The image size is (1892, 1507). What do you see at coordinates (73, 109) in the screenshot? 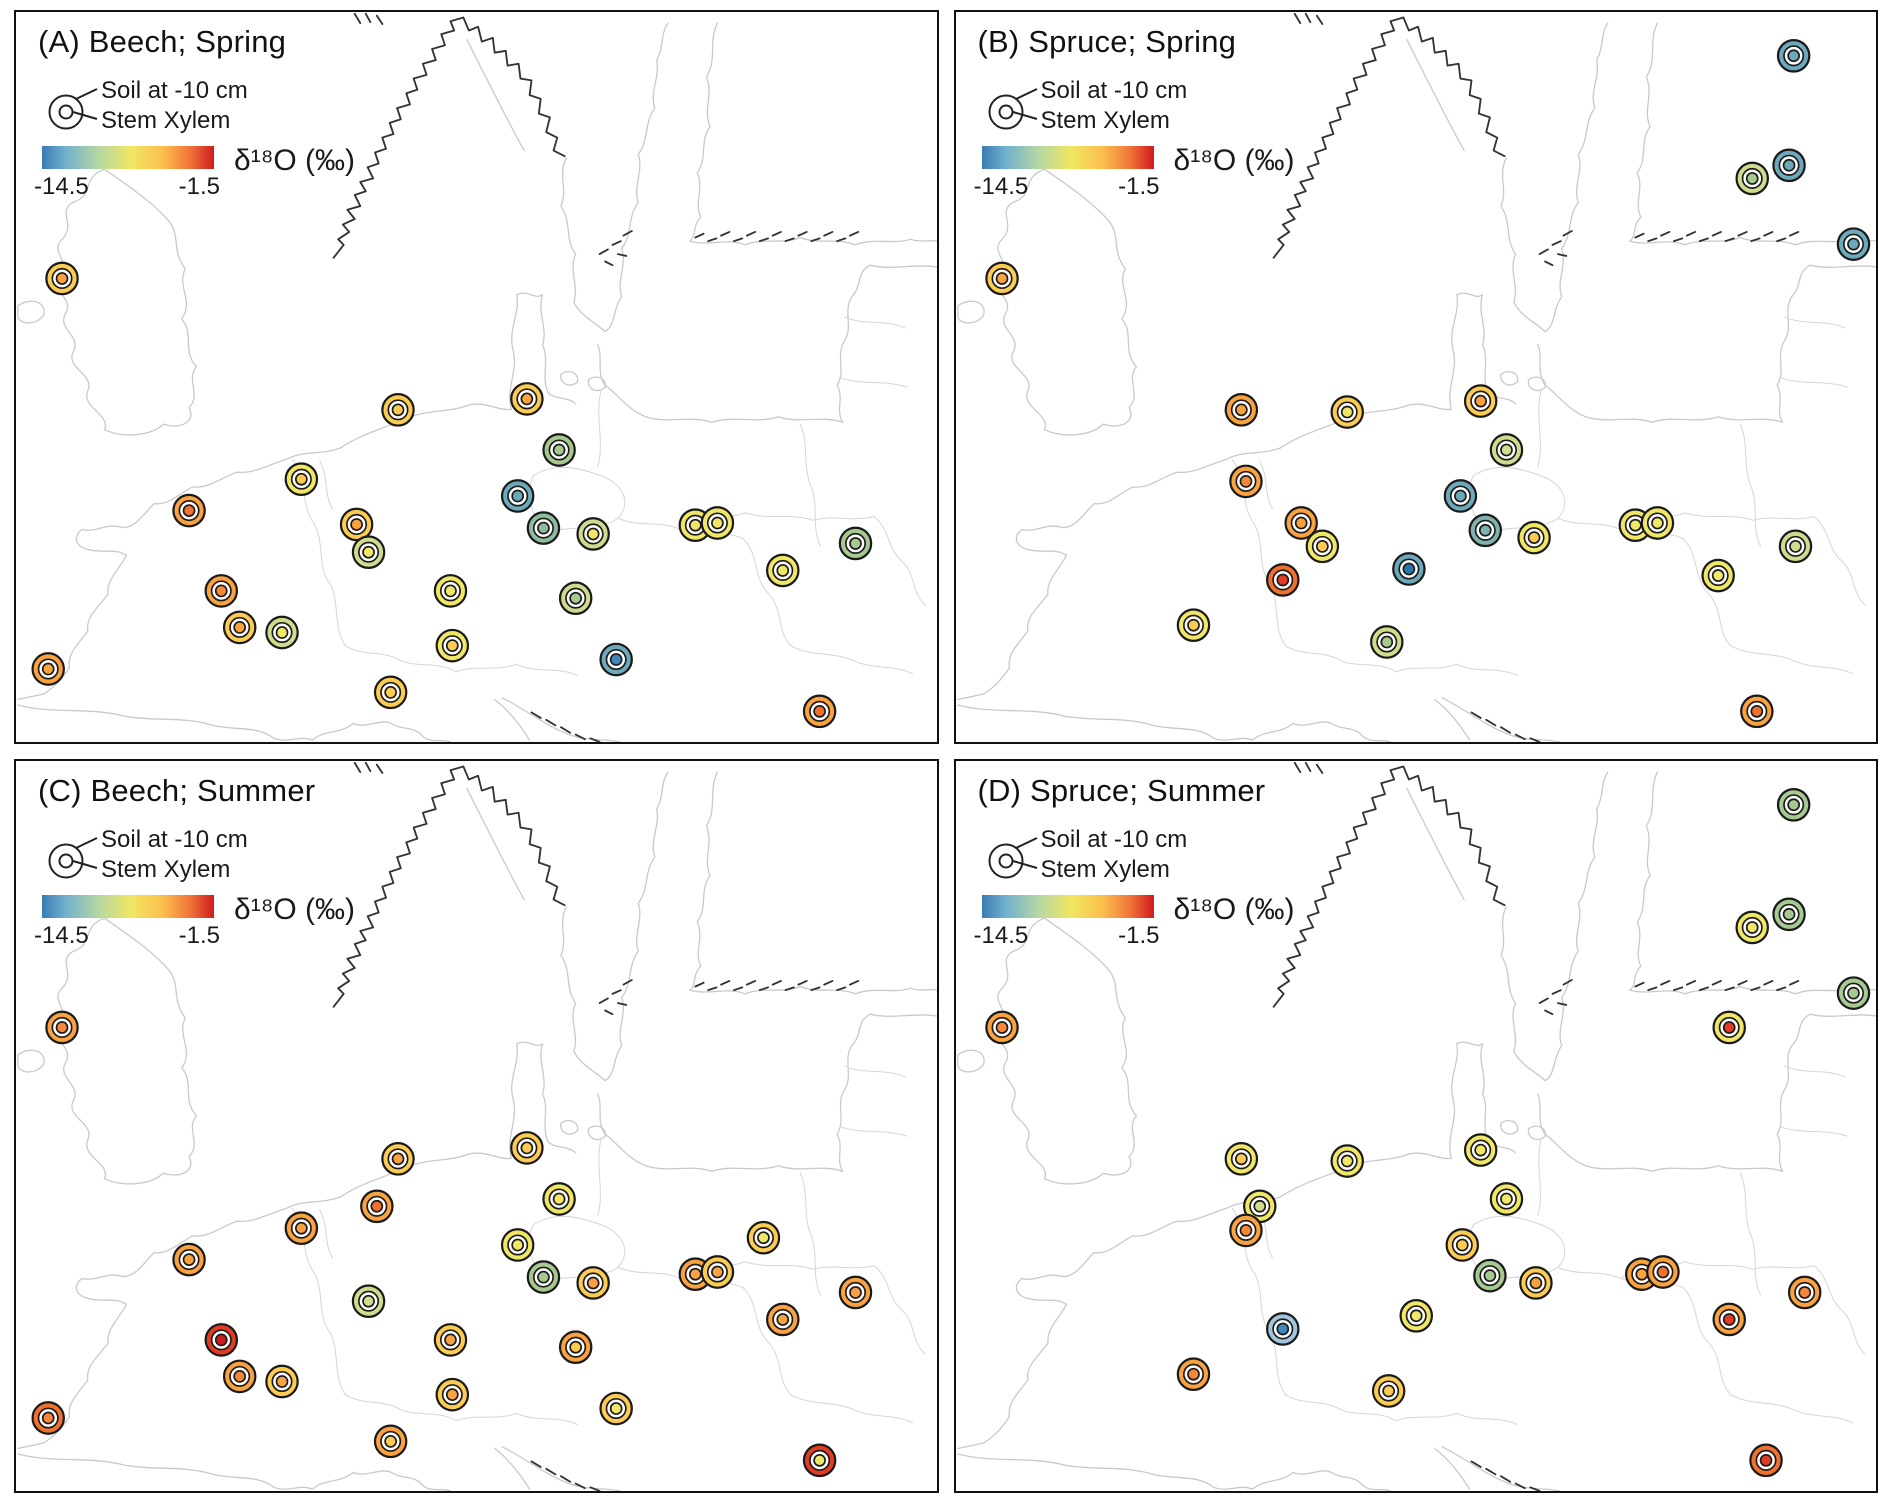
I see `double-circle-symbol-icon` at bounding box center [73, 109].